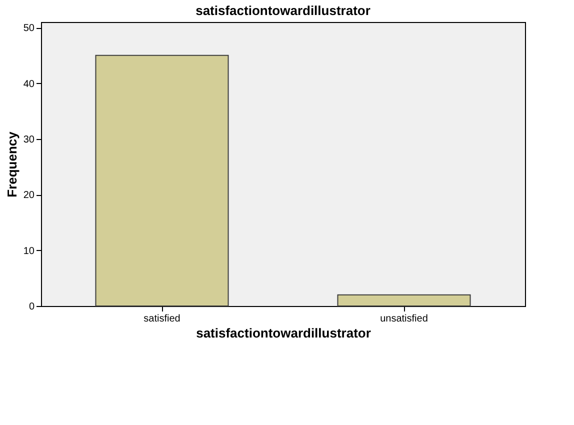 The image size is (574, 425). What do you see at coordinates (29, 84) in the screenshot?
I see `y-tick-label: 40` at bounding box center [29, 84].